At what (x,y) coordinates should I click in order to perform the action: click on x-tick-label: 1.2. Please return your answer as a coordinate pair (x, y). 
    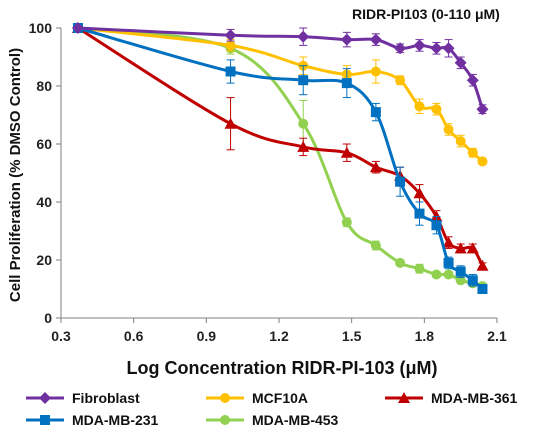
    Looking at the image, I should click on (279, 336).